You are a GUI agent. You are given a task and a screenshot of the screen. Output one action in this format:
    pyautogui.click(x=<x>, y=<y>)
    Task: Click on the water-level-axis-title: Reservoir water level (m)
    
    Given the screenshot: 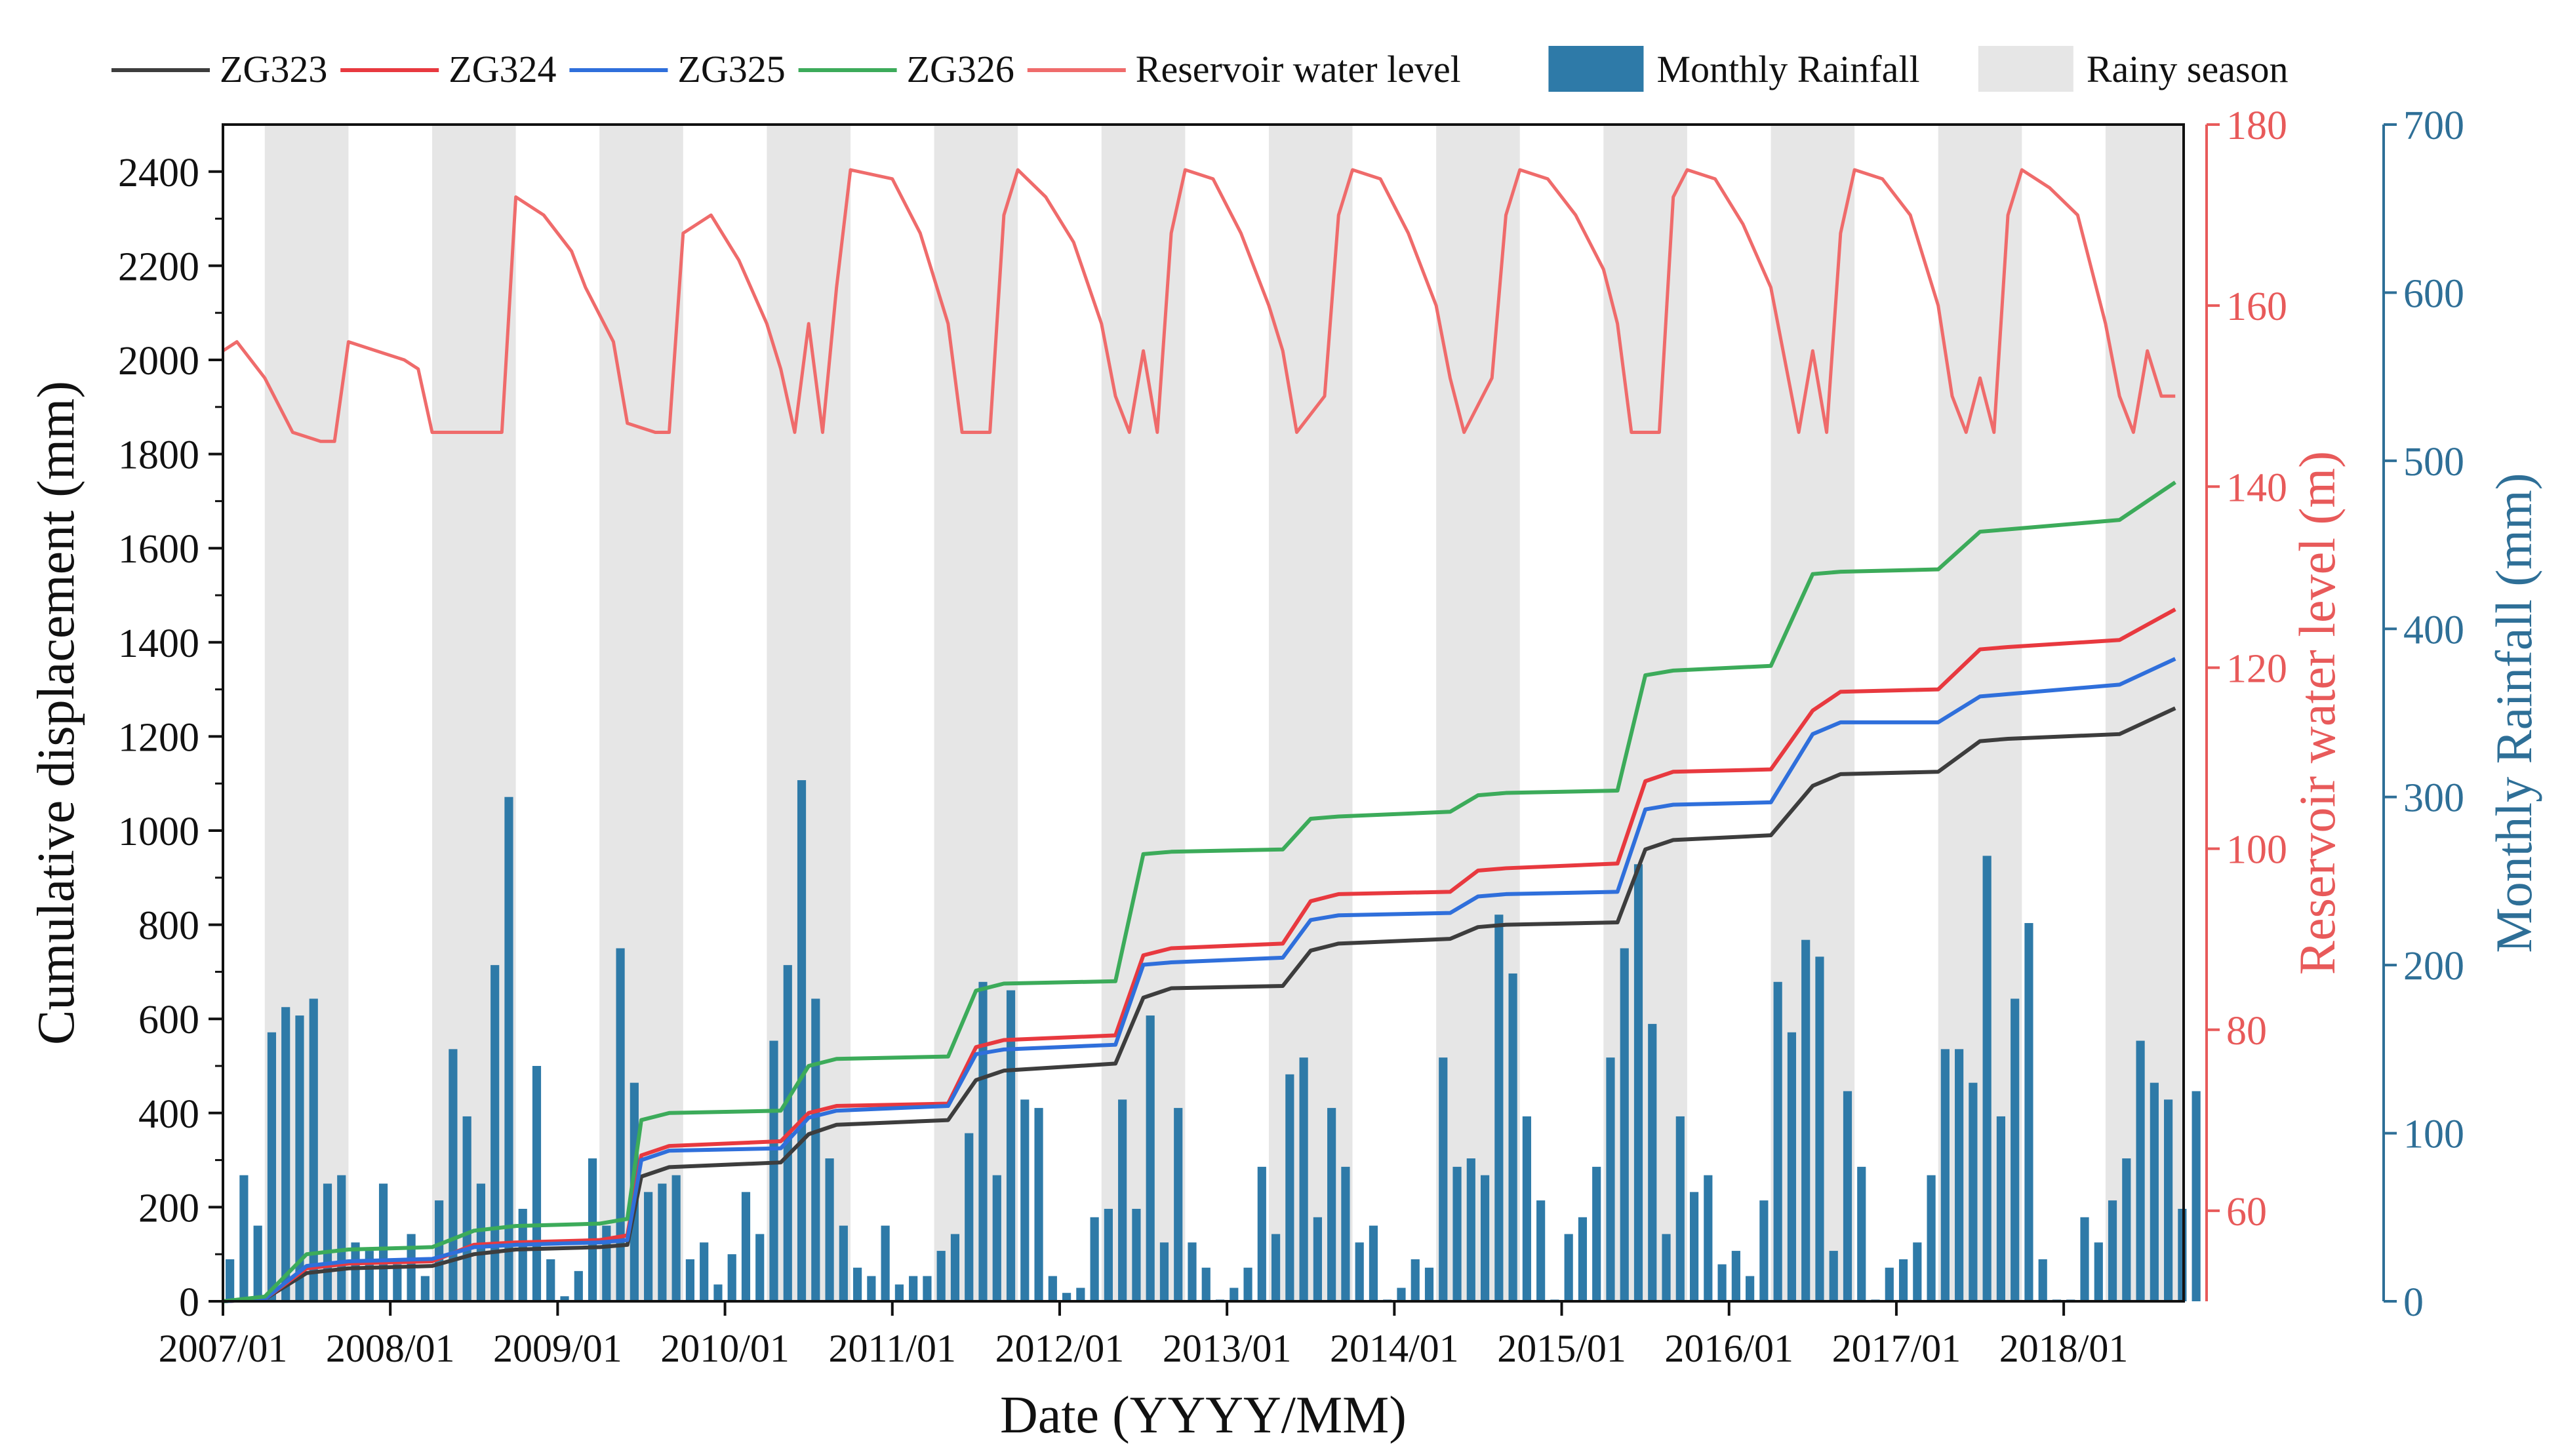 What is the action you would take?
    pyautogui.click(x=2317, y=713)
    